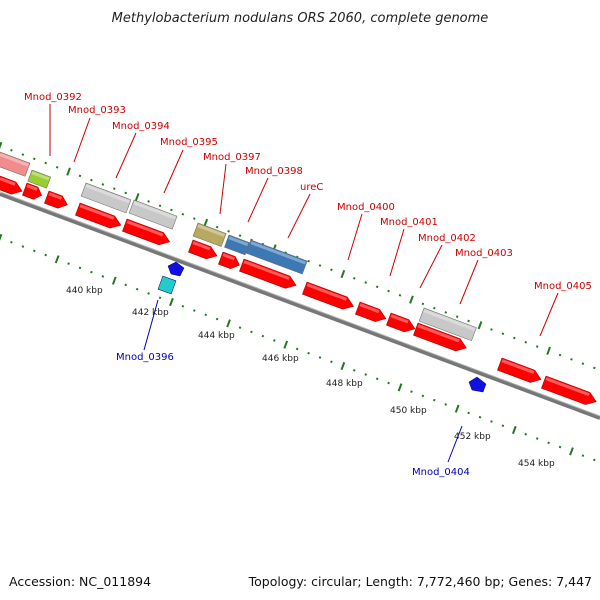  I want to click on gene-label: Mnod_0402, so click(447, 238).